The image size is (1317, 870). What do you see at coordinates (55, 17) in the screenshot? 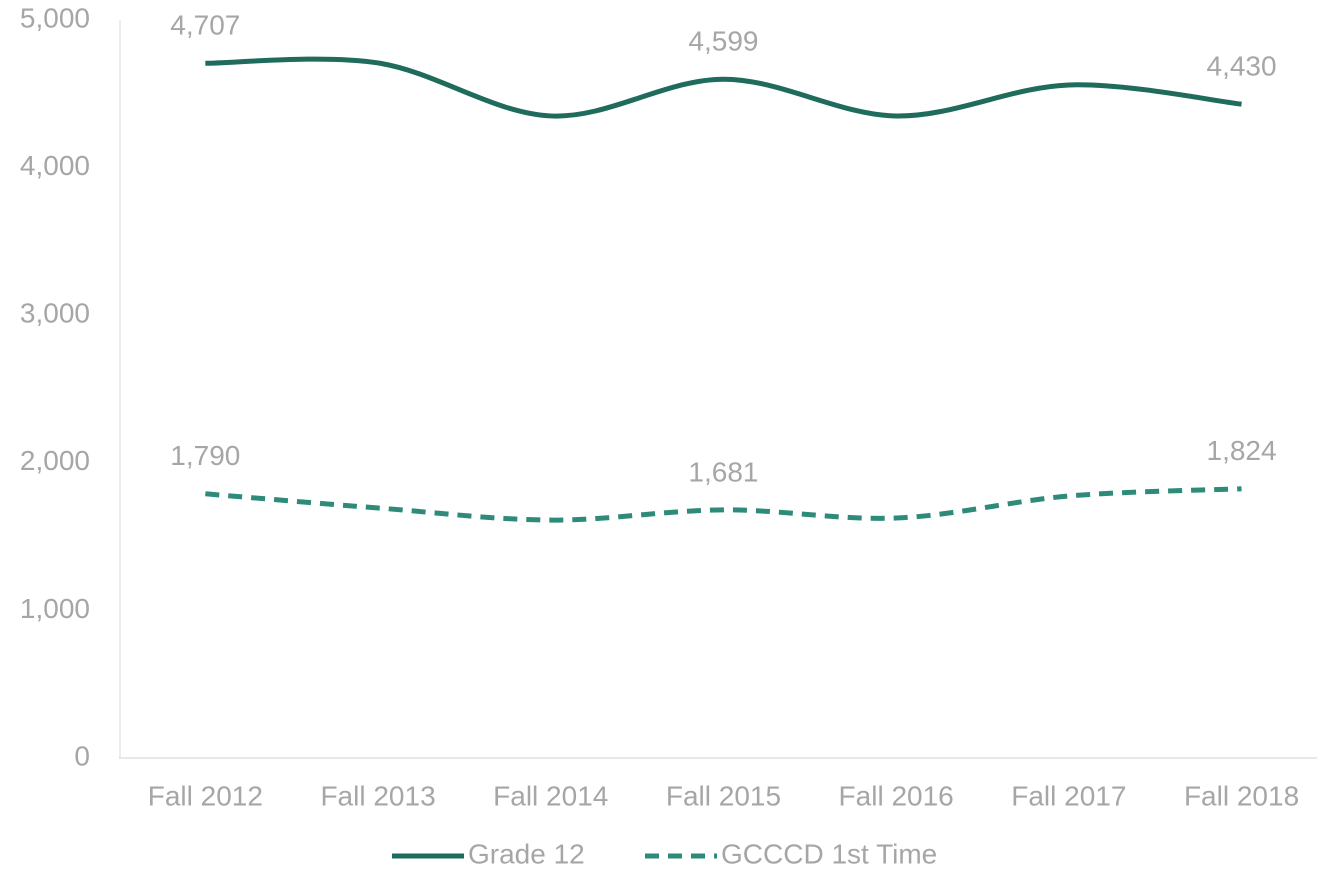
I see `y-tick-label: 5,000` at bounding box center [55, 17].